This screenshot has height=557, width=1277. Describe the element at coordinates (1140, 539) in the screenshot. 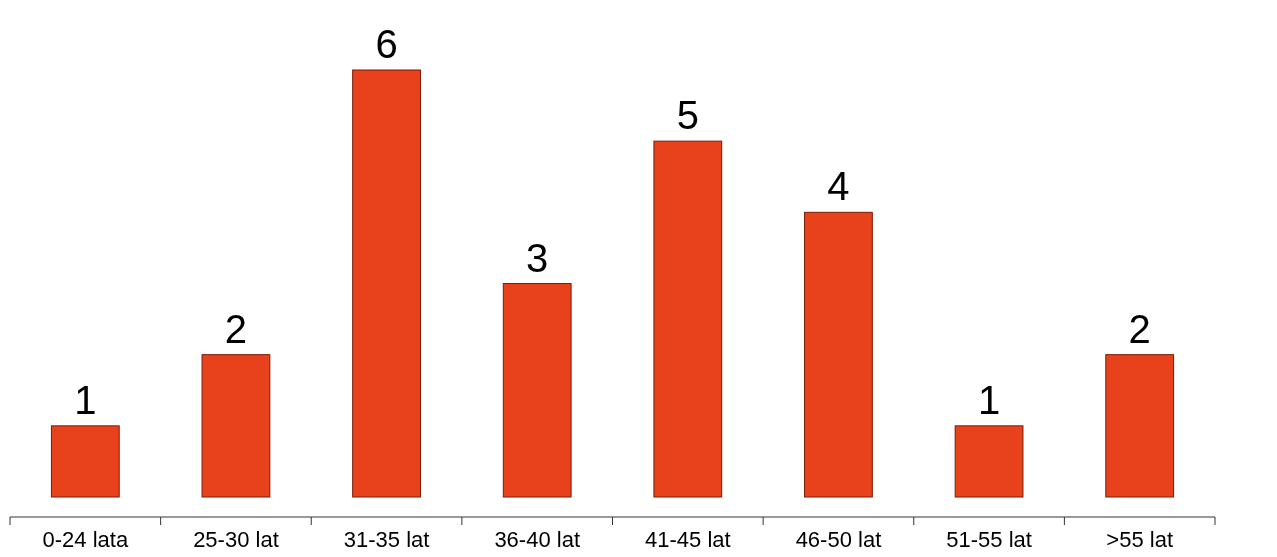

I see `x-tick-label: >55 lat` at that location.